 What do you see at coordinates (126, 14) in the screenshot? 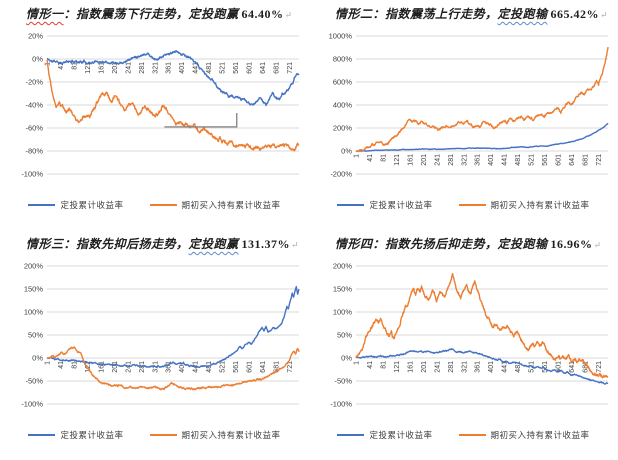
I see `title-body: ：指数震荡下行走势，` at bounding box center [126, 14].